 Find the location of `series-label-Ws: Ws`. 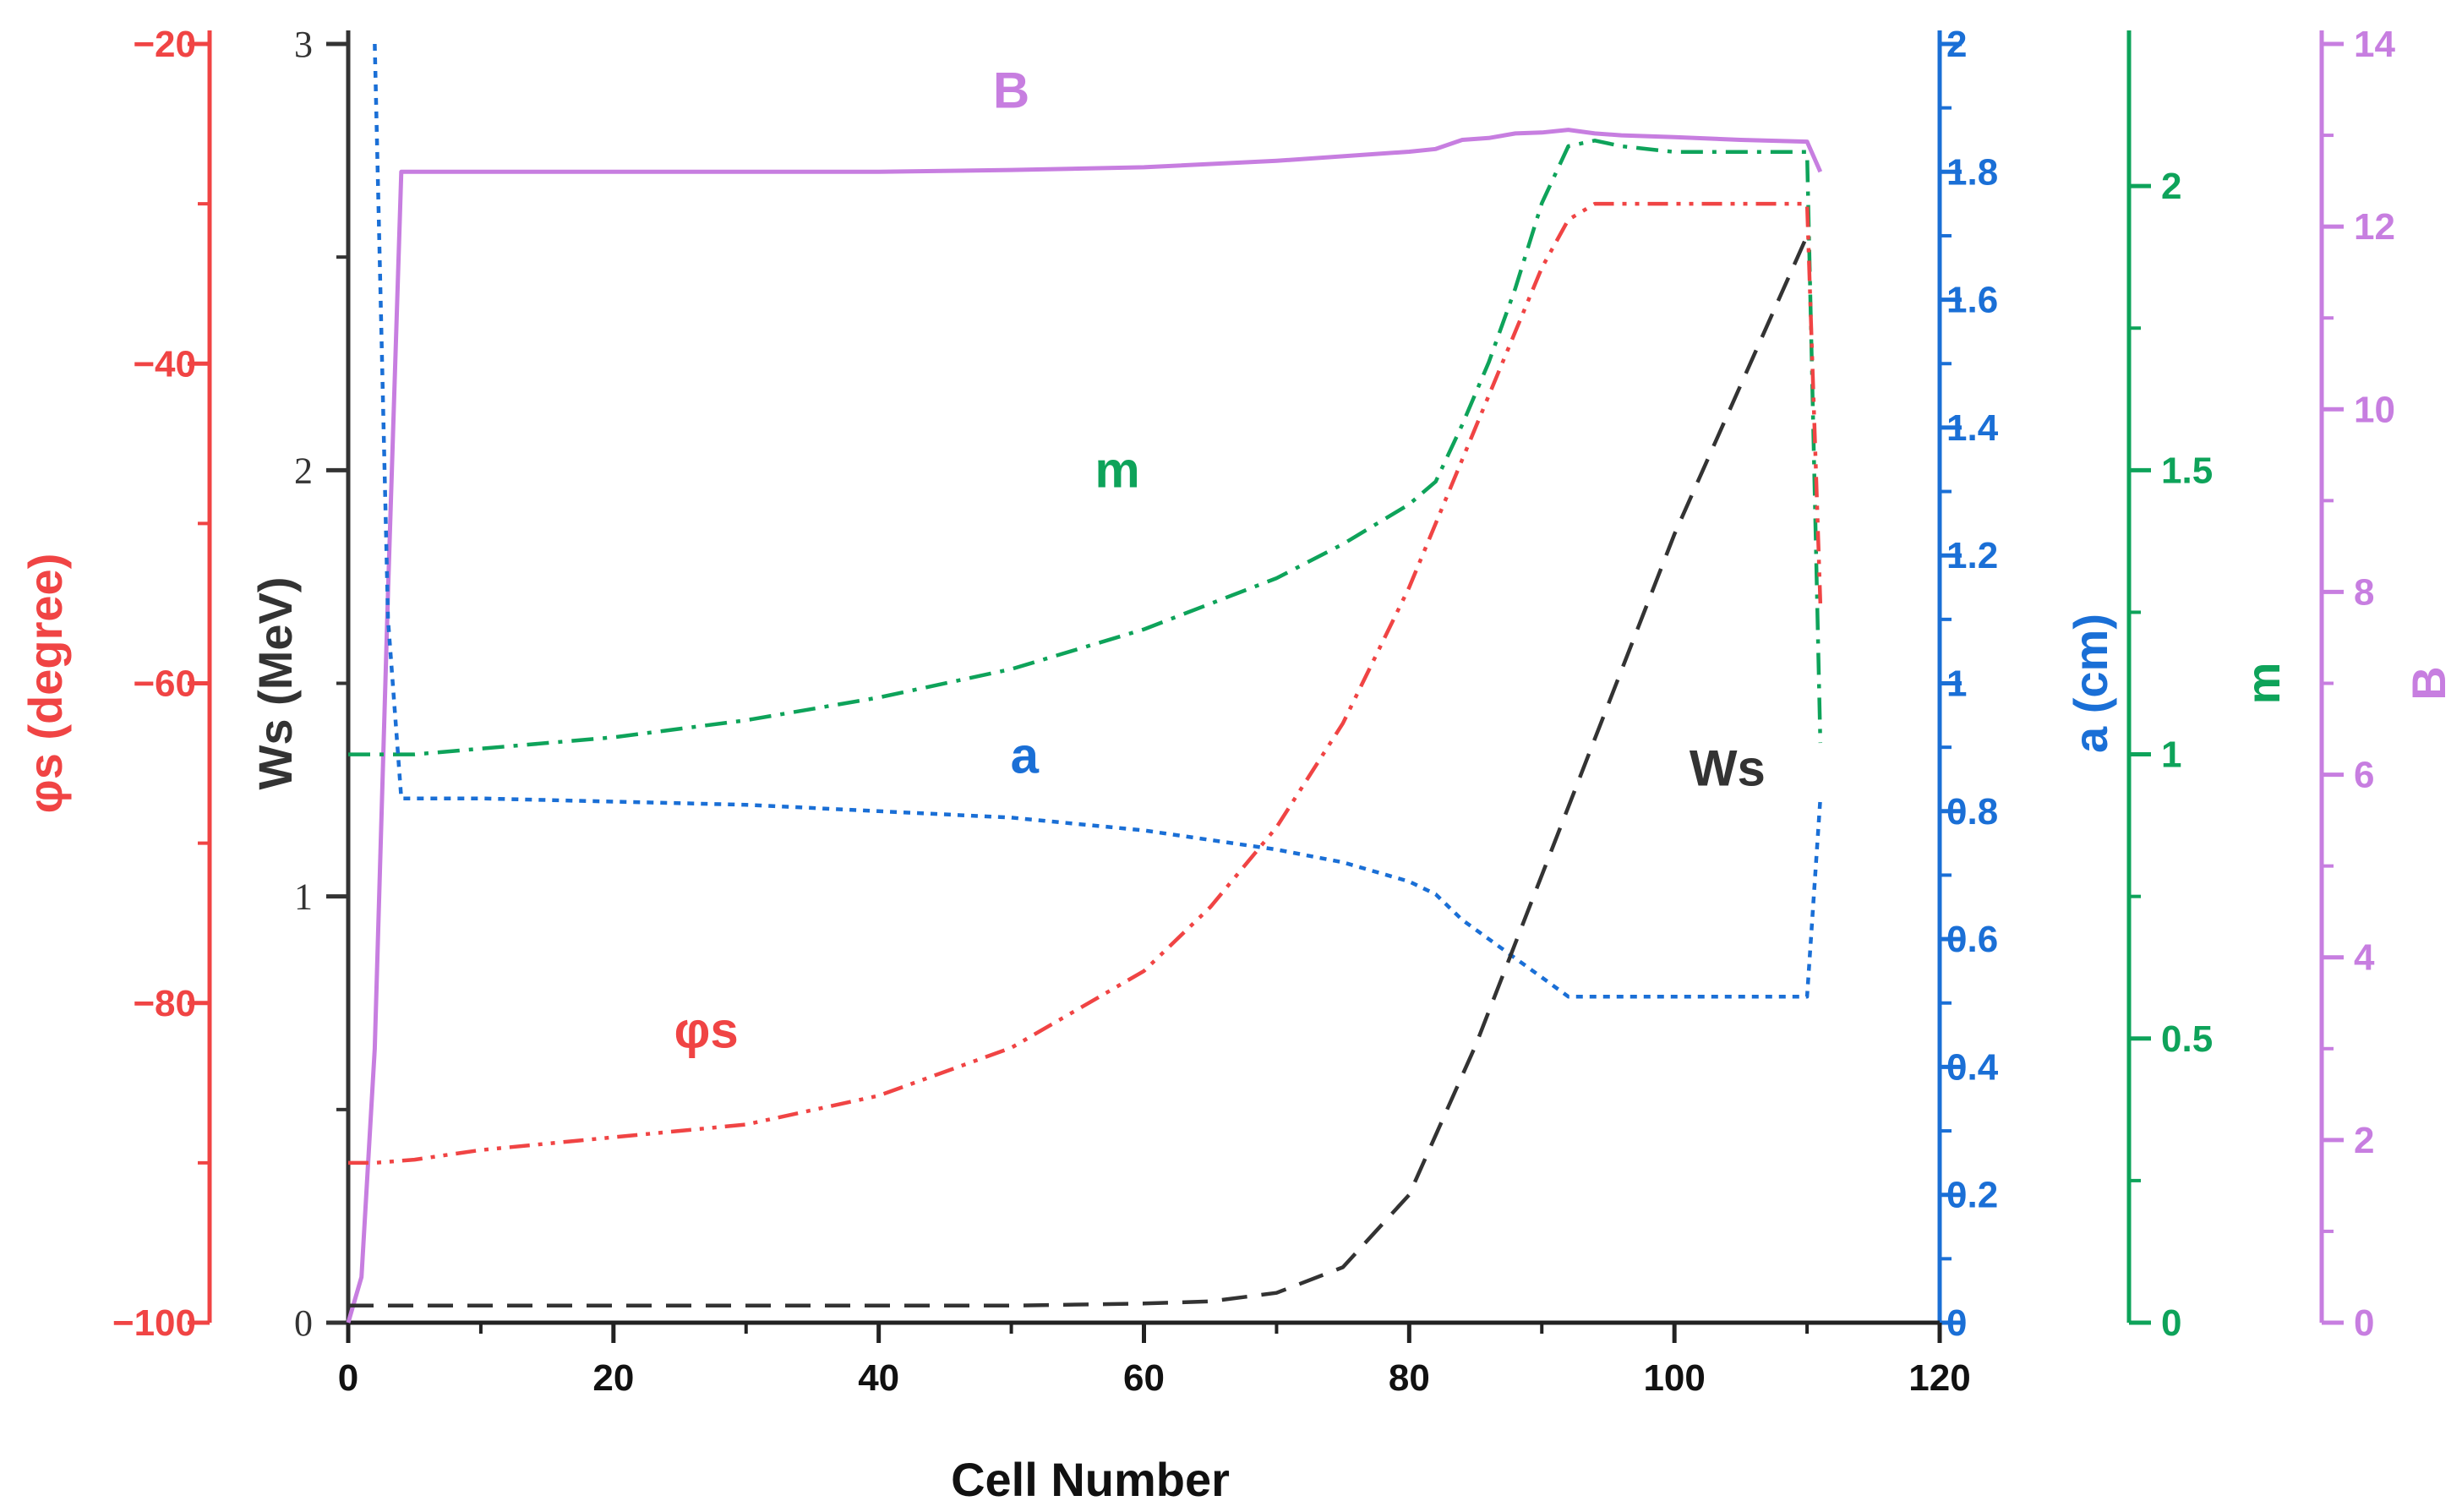

series-label-Ws: Ws is located at coordinates (1728, 768).